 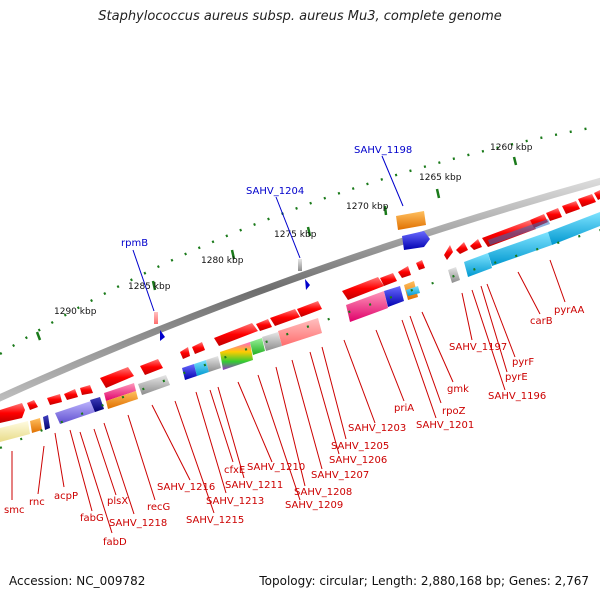 What do you see at coordinates (340, 475) in the screenshot?
I see `gene-label-SAHV_1207: SAHV_1207` at bounding box center [340, 475].